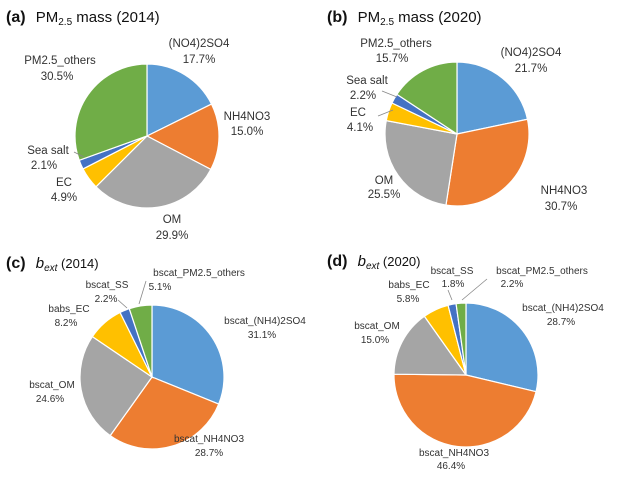 Image resolution: width=617 pixels, height=483 pixels. Describe the element at coordinates (542, 271) in the screenshot. I see `label-d-others-name: bscat_PM2.5_others` at that location.